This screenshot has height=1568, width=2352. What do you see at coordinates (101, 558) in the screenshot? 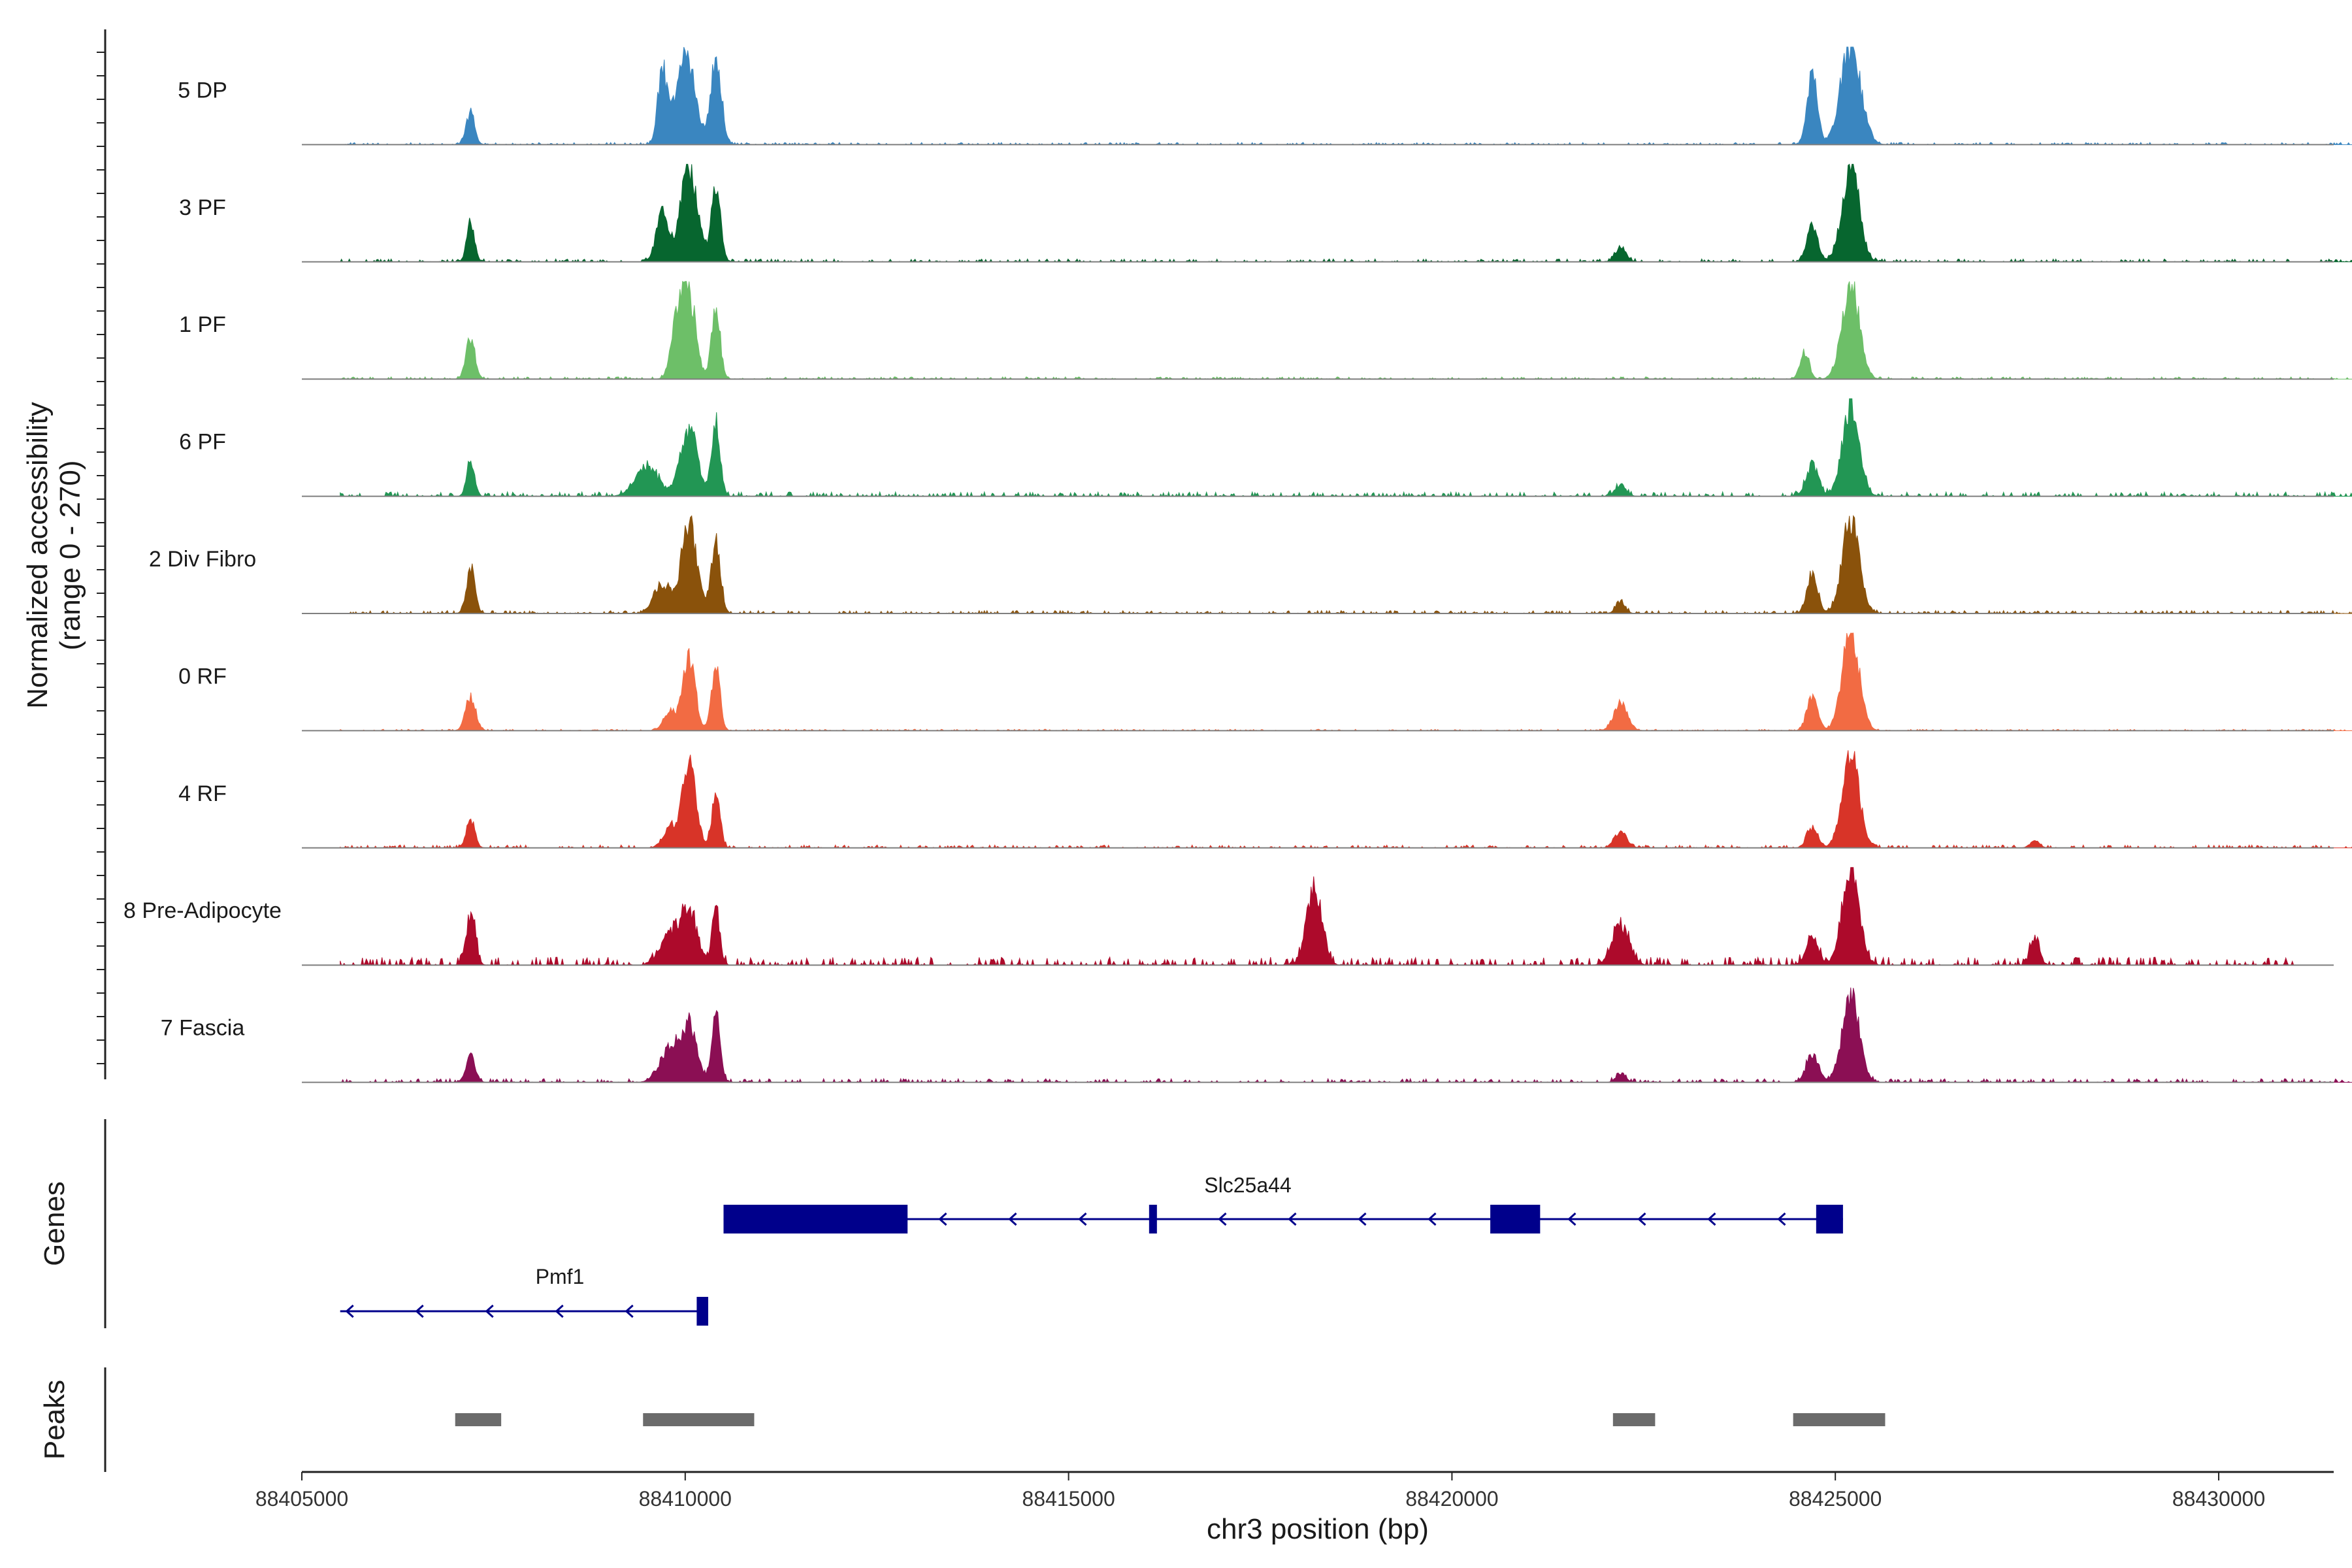
I see `tracks-y-ticks` at bounding box center [101, 558].